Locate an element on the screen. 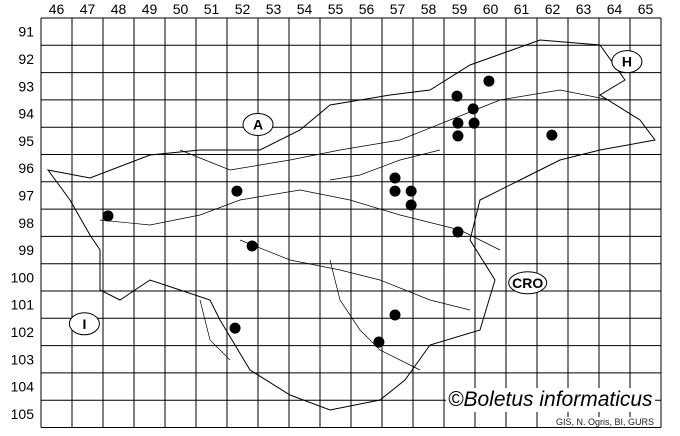 Image resolution: width=680 pixels, height=436 pixels. row-label: 95 is located at coordinates (26, 141).